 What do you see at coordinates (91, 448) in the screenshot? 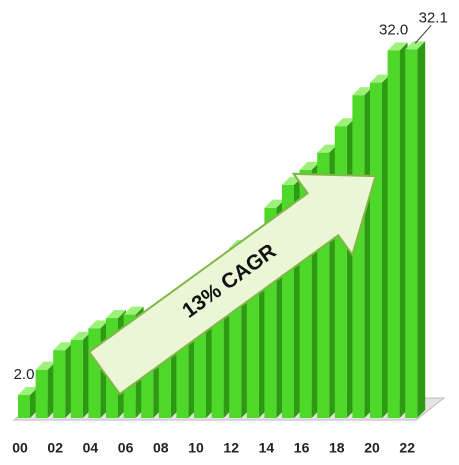
I see `x-tick-label: 04` at bounding box center [91, 448].